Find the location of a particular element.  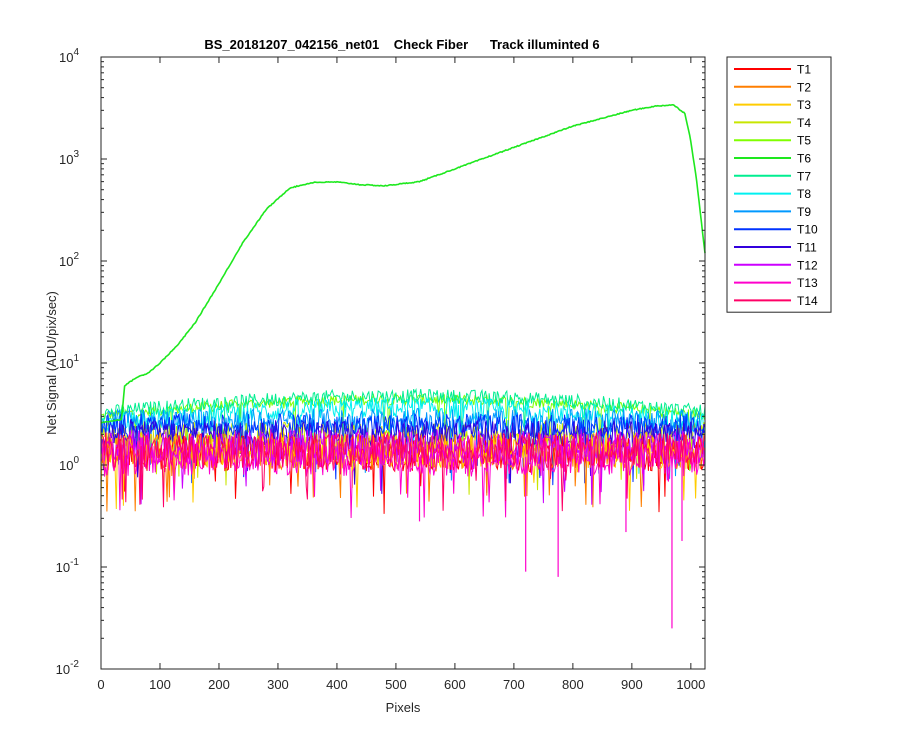

legend-box is located at coordinates (779, 184).